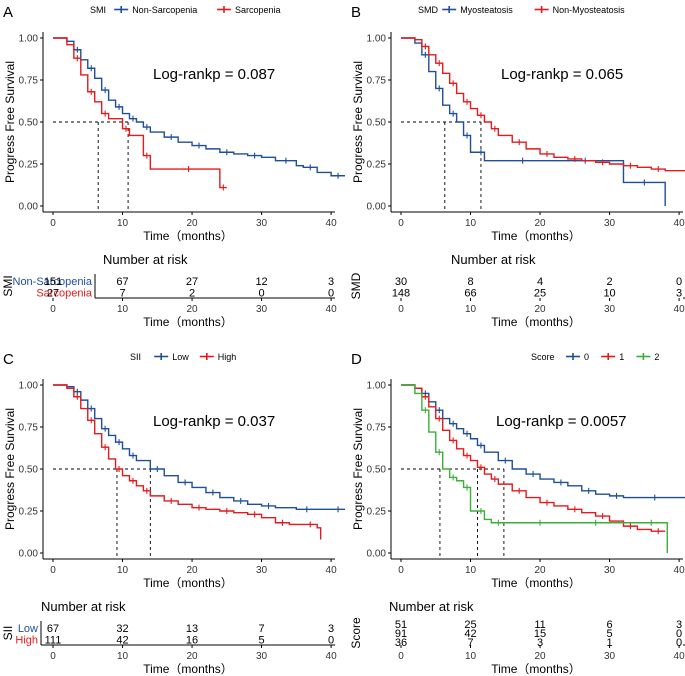 Image resolution: width=685 pixels, height=676 pixels. I want to click on legend: SMD Myosteatosis Non-Myosteatosis, so click(521, 10).